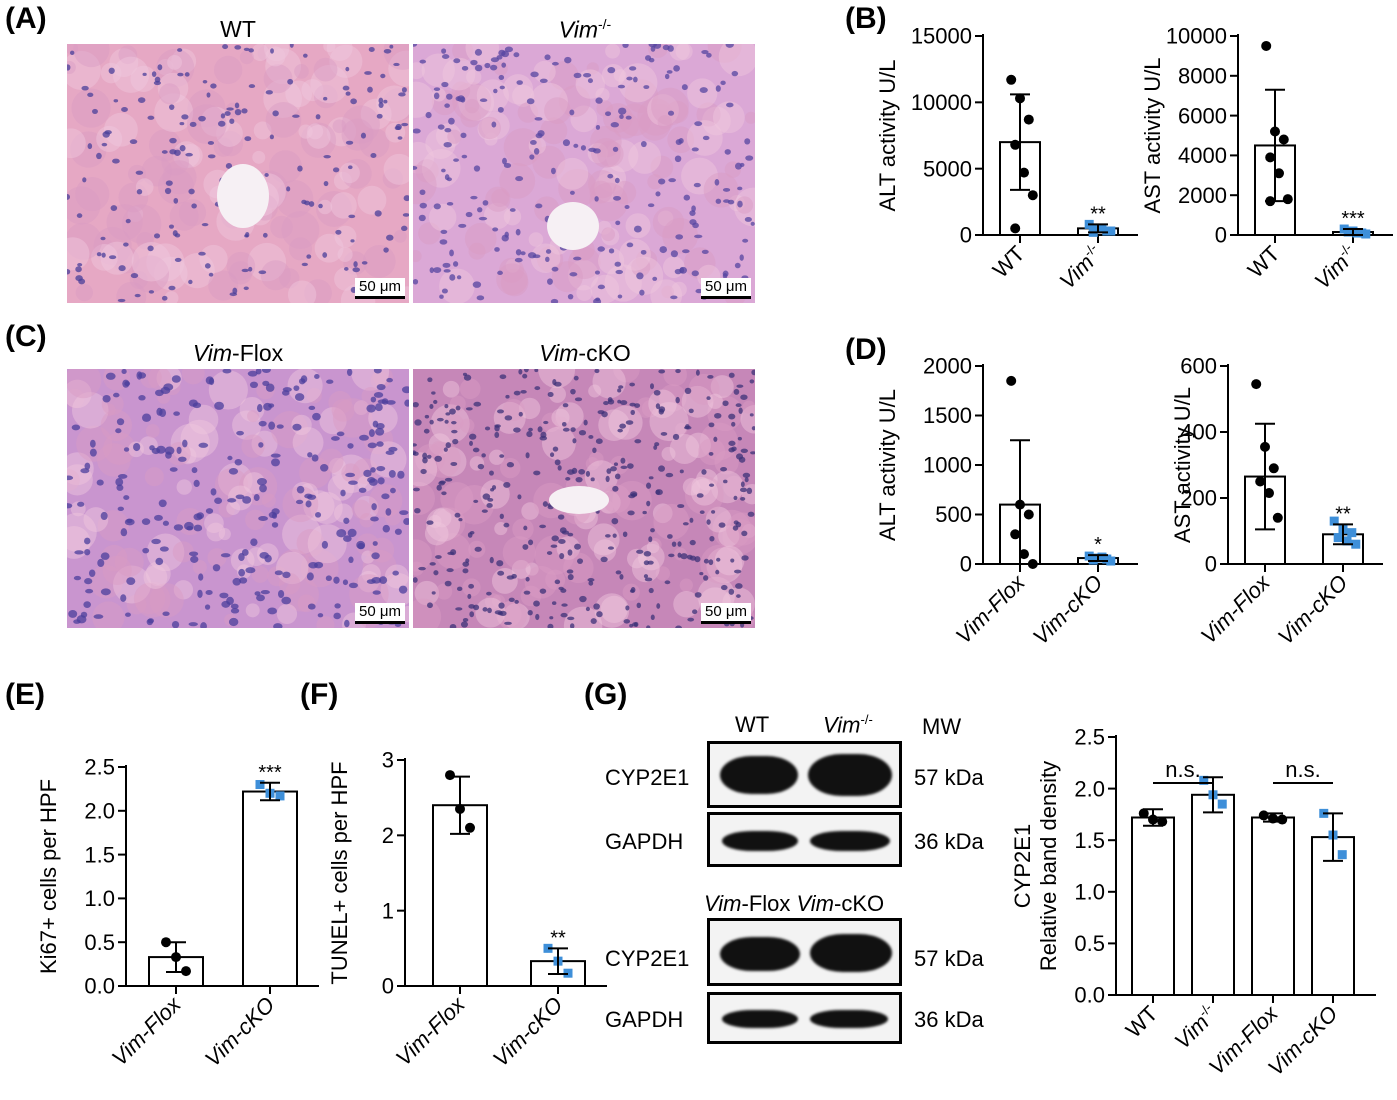  What do you see at coordinates (1353, 219) in the screenshot?
I see `significance-label: ***` at bounding box center [1353, 219].